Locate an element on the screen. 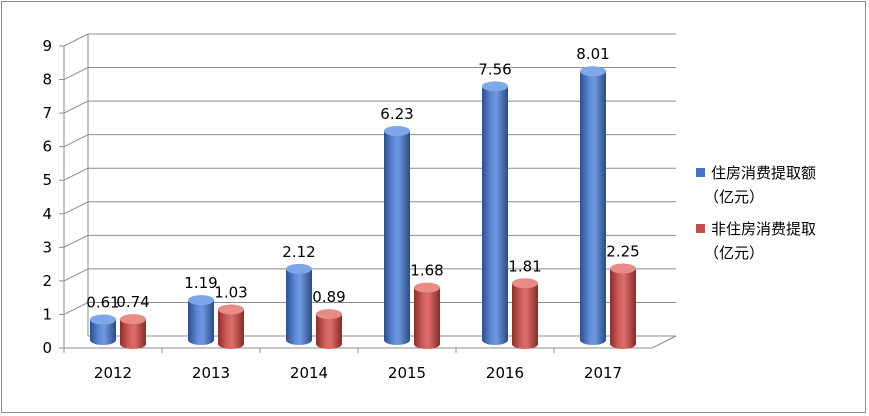  x-tick-label: 2012 is located at coordinates (113, 373).